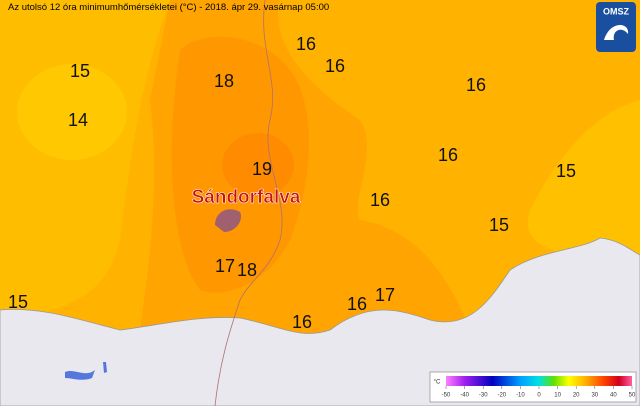  Describe the element at coordinates (539, 381) in the screenshot. I see `colorbar` at that location.